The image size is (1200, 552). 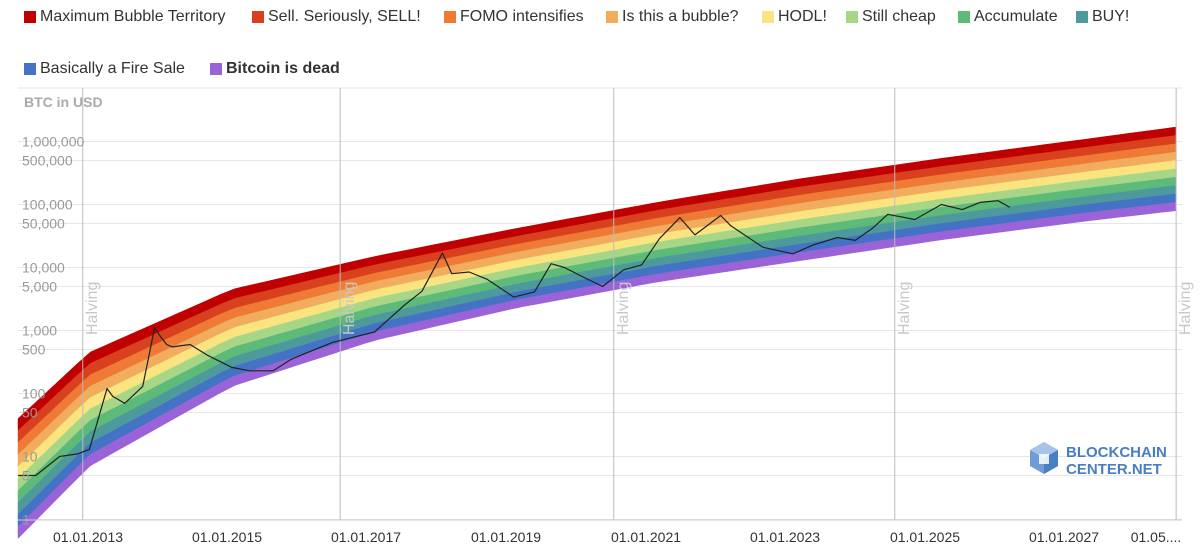 I want to click on y-axis-title: BTC in USD, so click(x=63, y=102).